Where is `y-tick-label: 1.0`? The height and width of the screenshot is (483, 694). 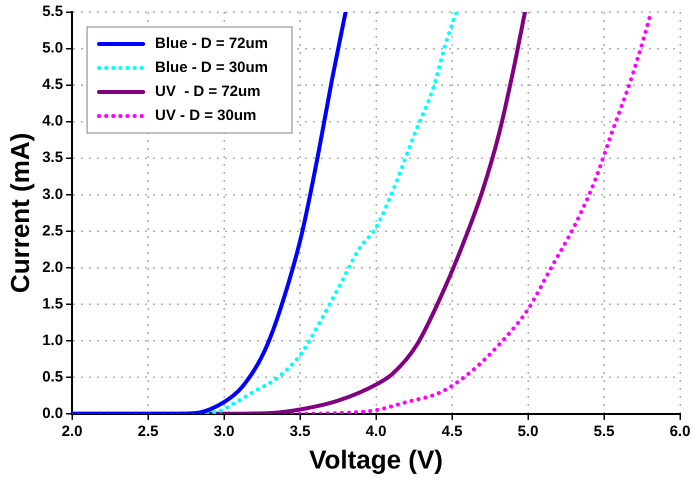 y-tick-label: 1.0 is located at coordinates (53, 340).